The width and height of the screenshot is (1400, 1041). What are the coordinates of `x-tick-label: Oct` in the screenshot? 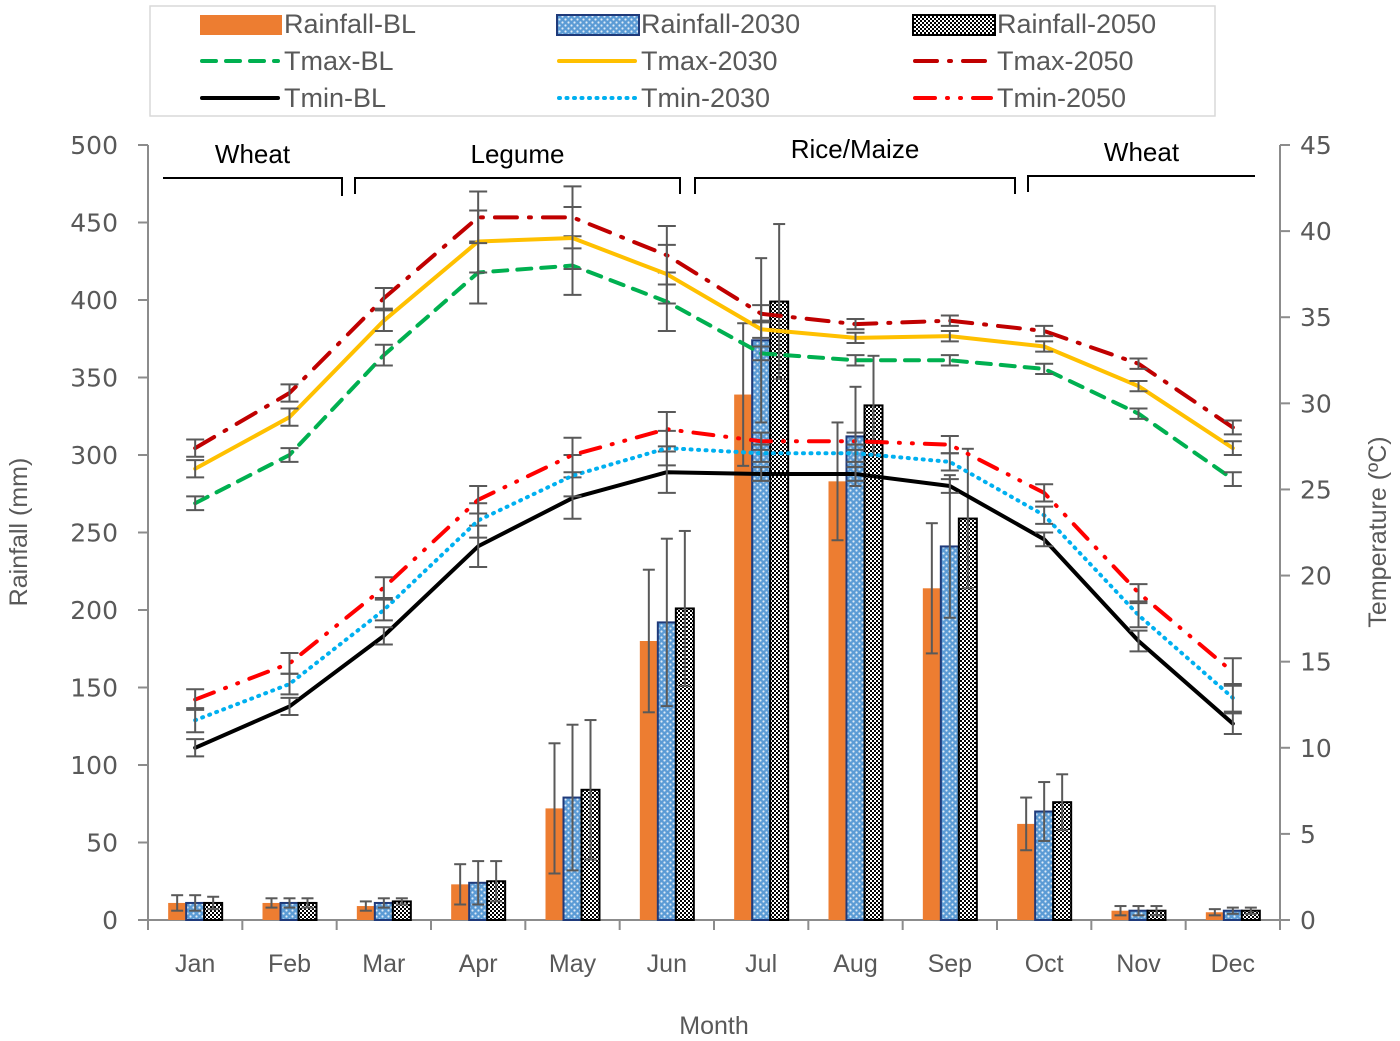 It's located at (1044, 964).